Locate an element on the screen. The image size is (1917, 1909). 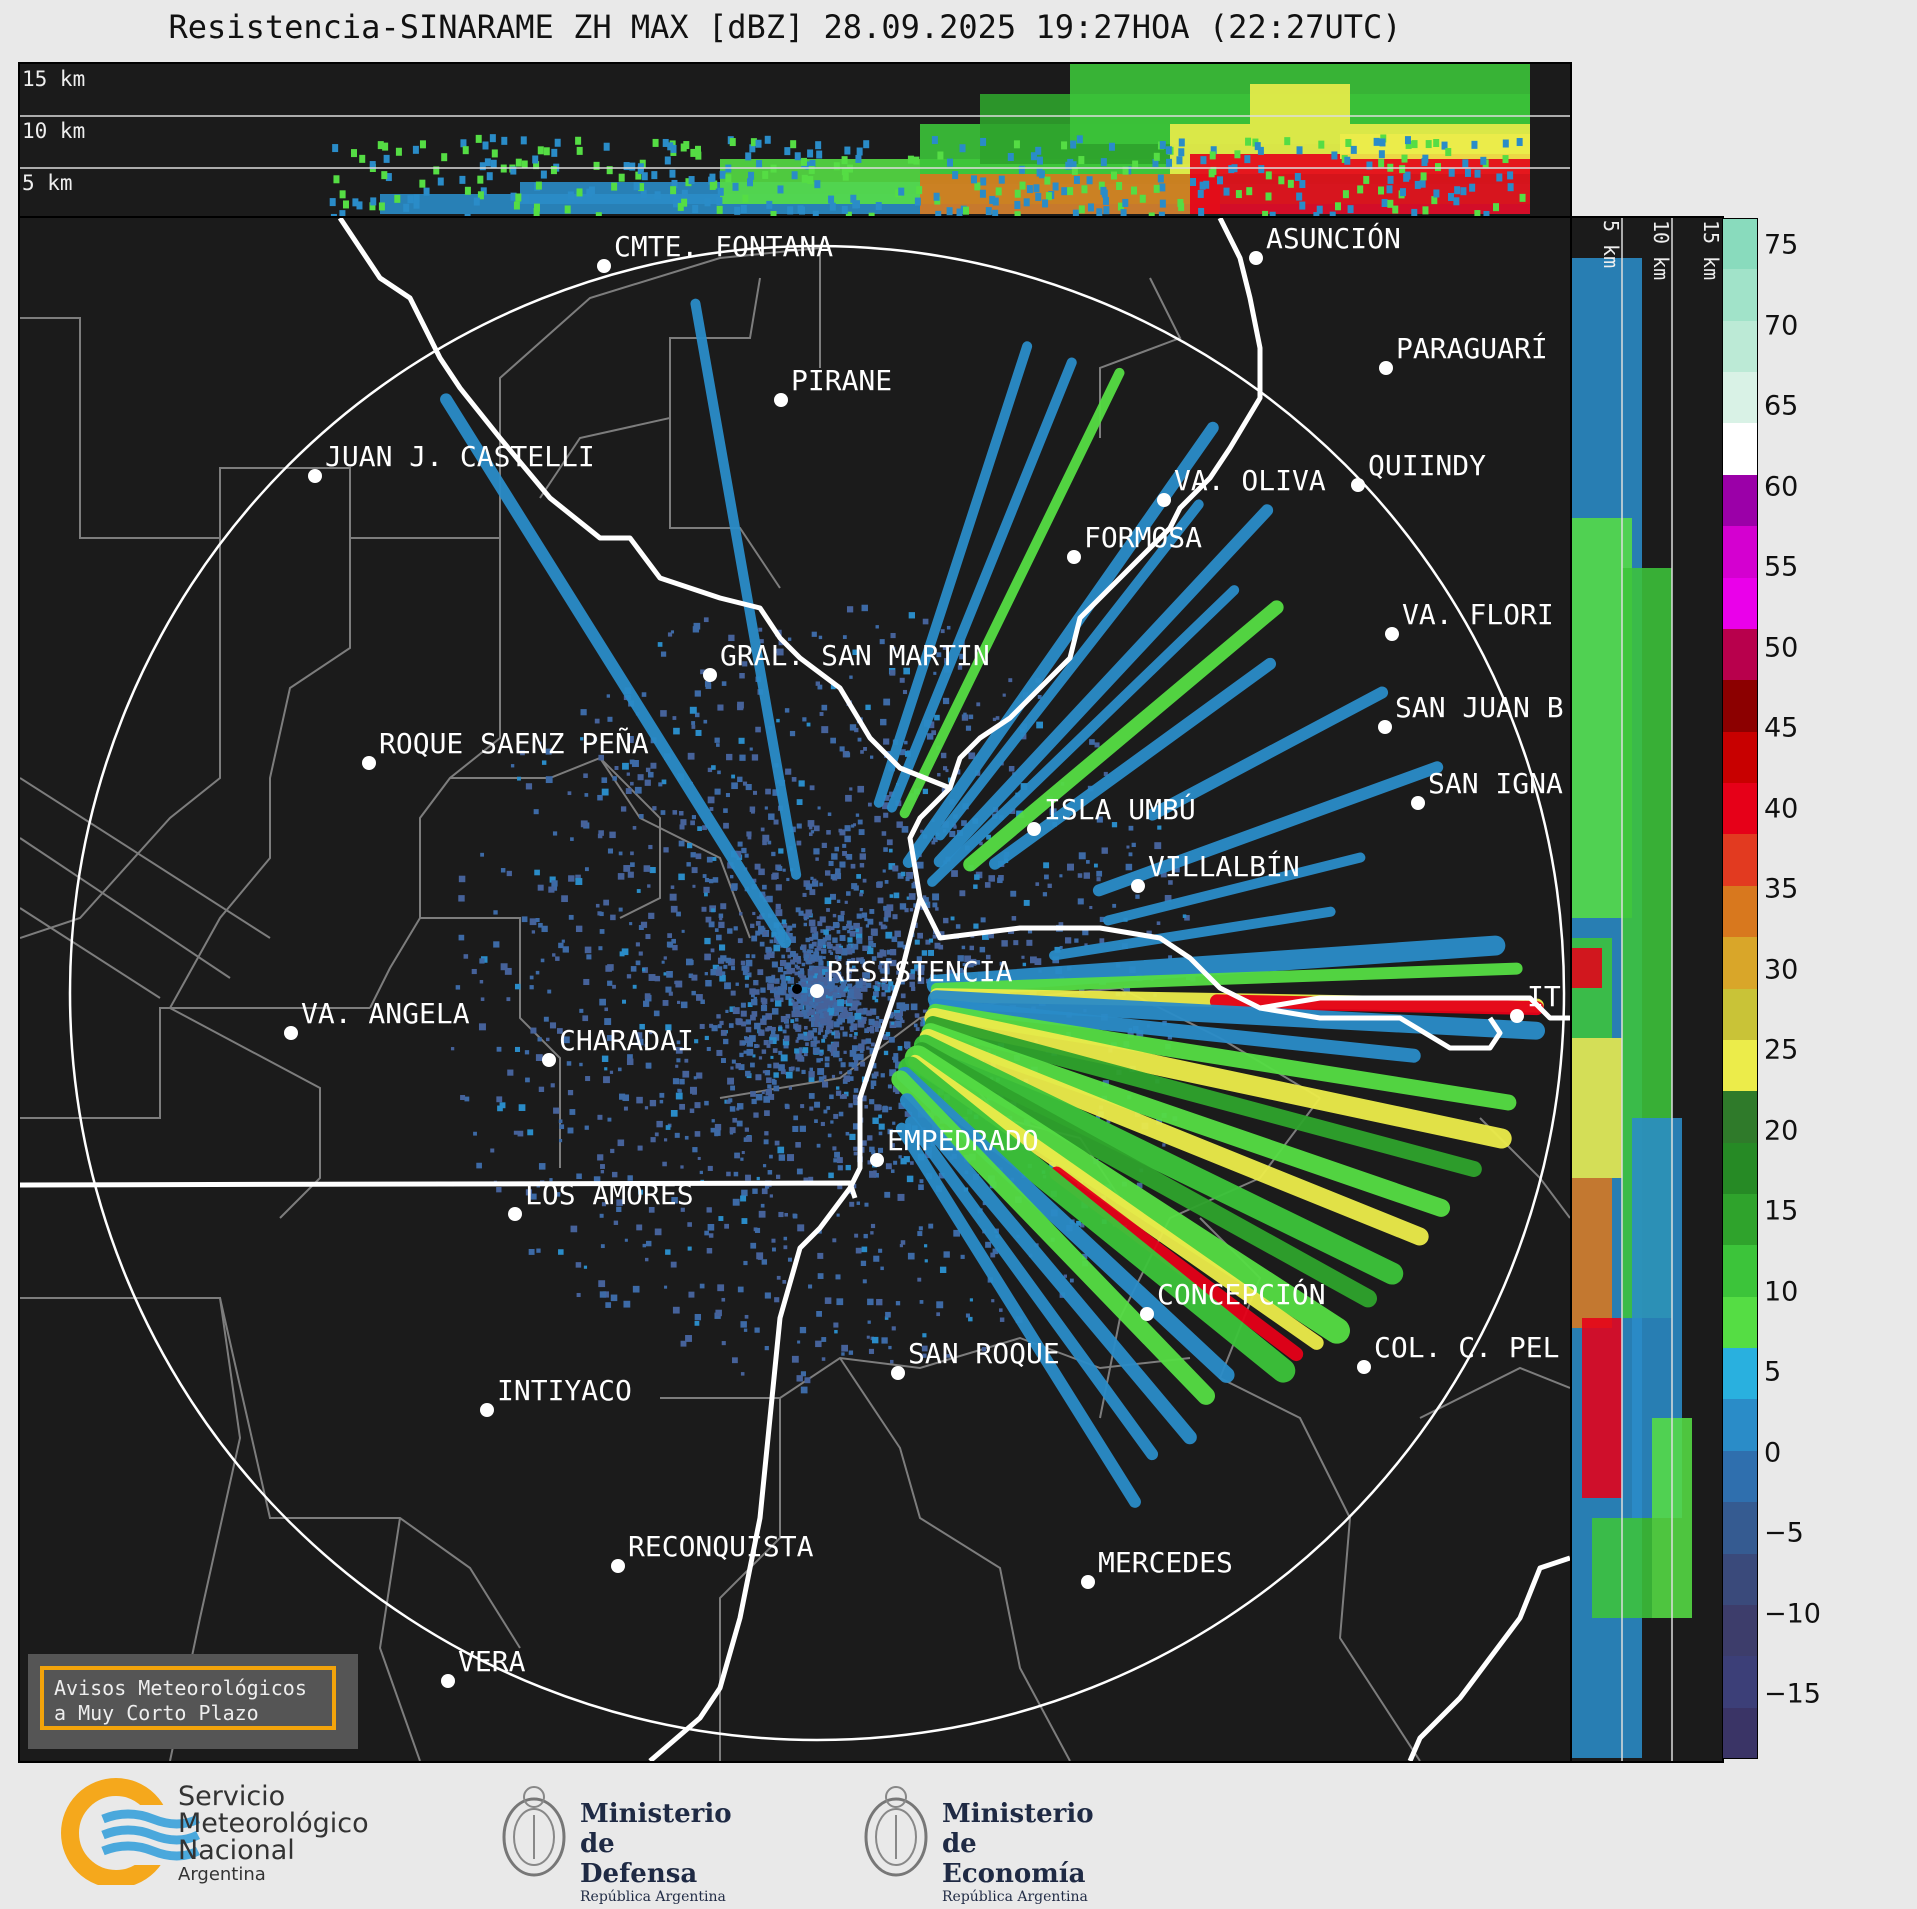
city-paraguarí: PARAGUARÍ is located at coordinates (1463, 353).